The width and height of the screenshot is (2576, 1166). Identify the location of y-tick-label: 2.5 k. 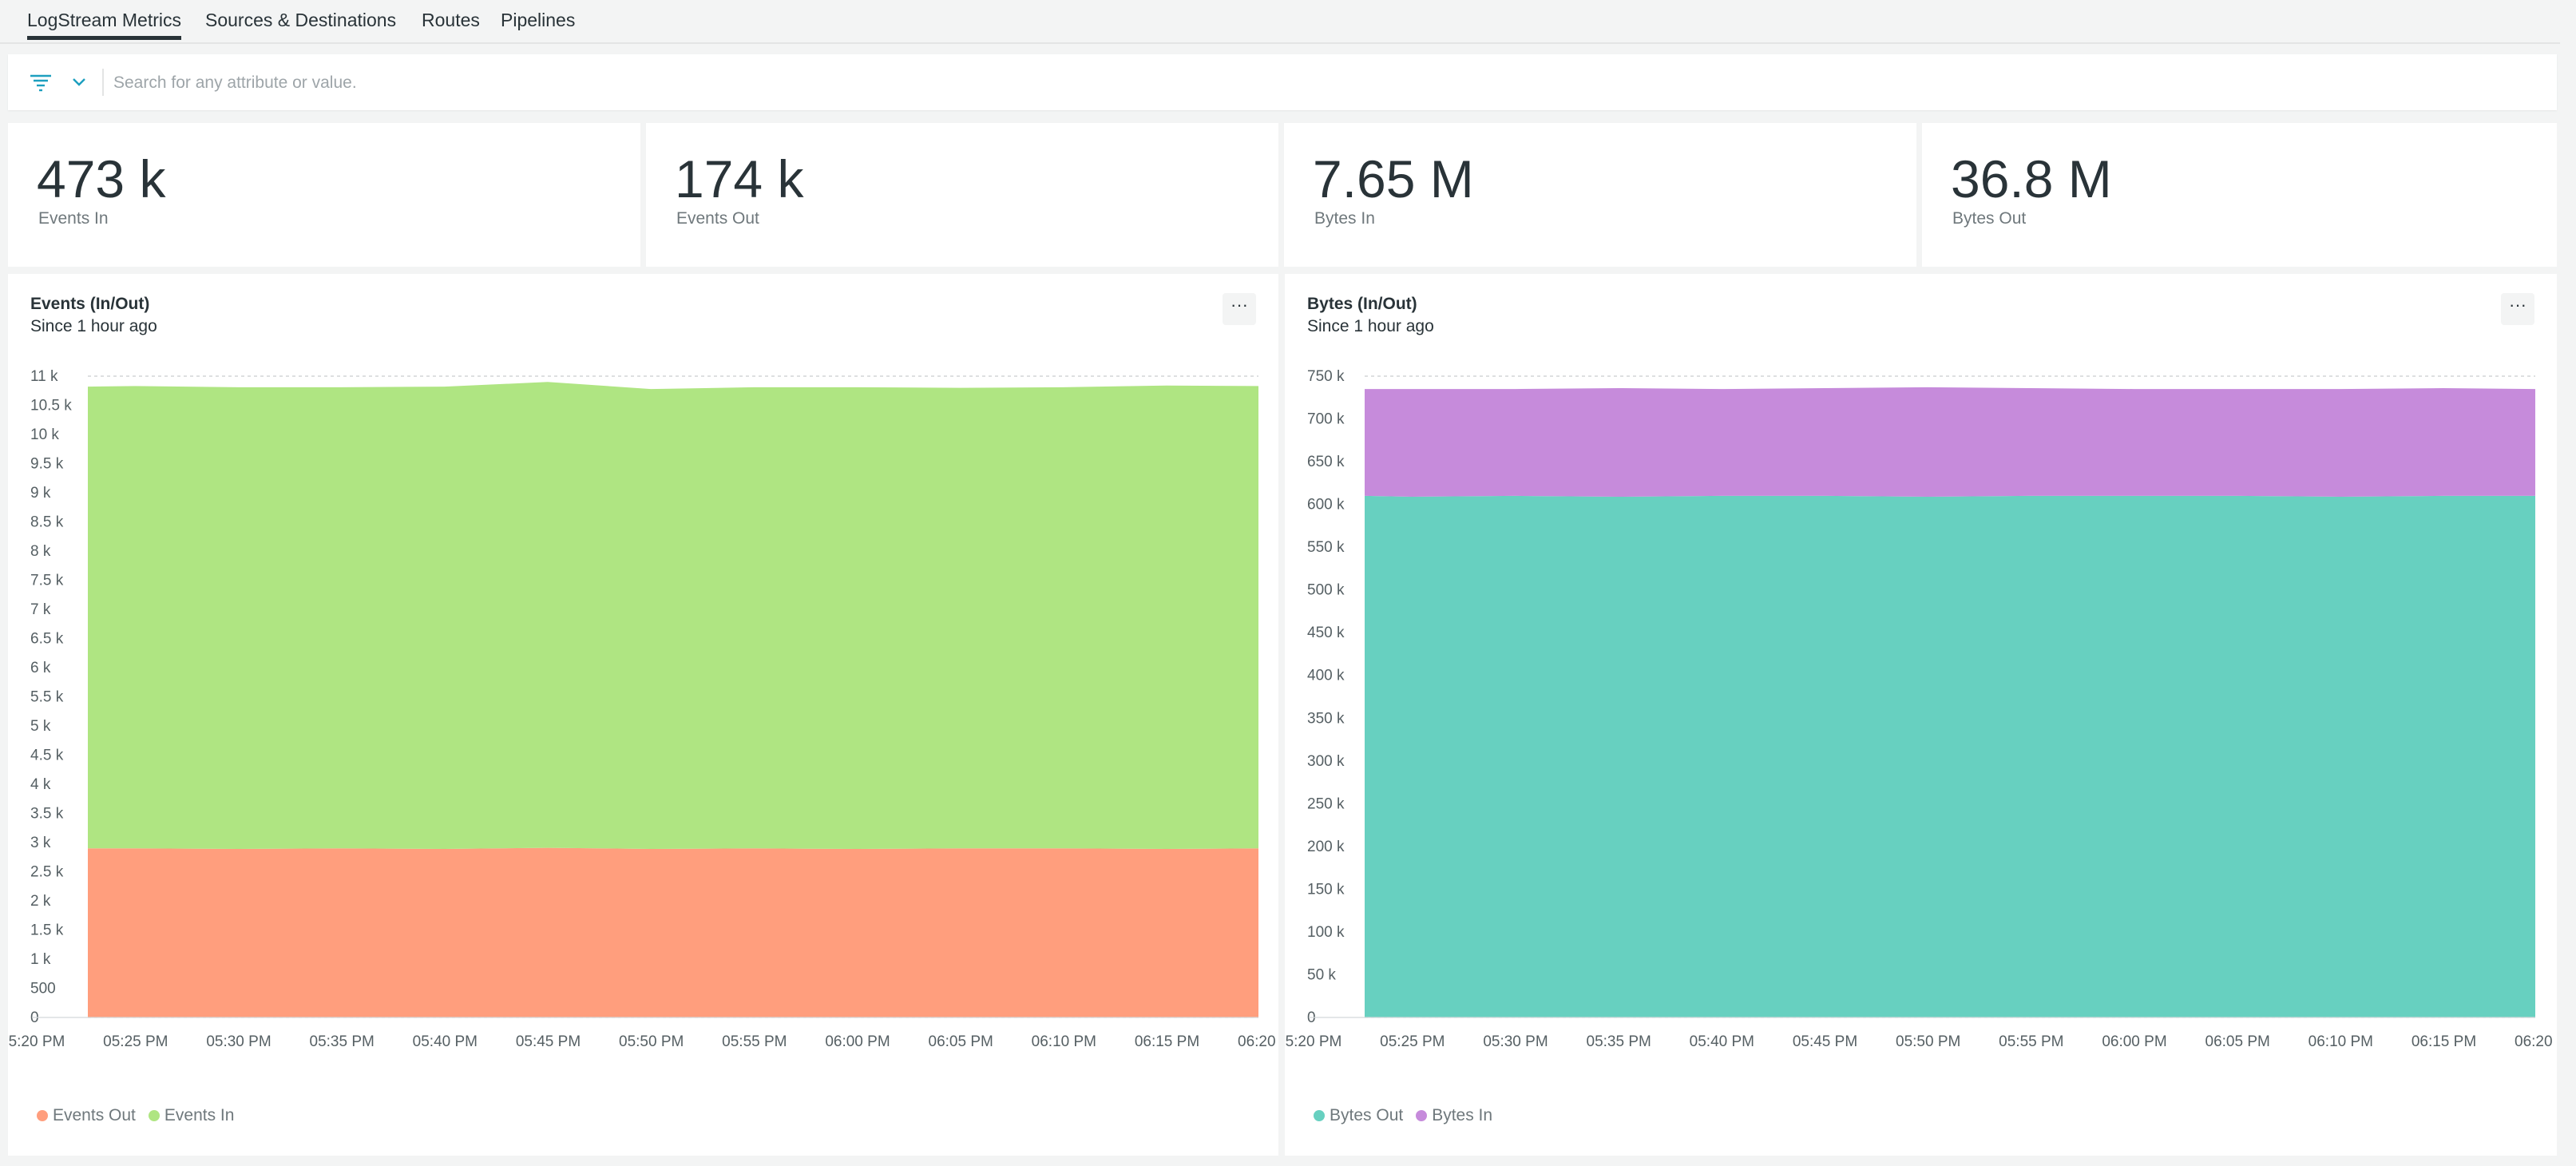
(47, 872).